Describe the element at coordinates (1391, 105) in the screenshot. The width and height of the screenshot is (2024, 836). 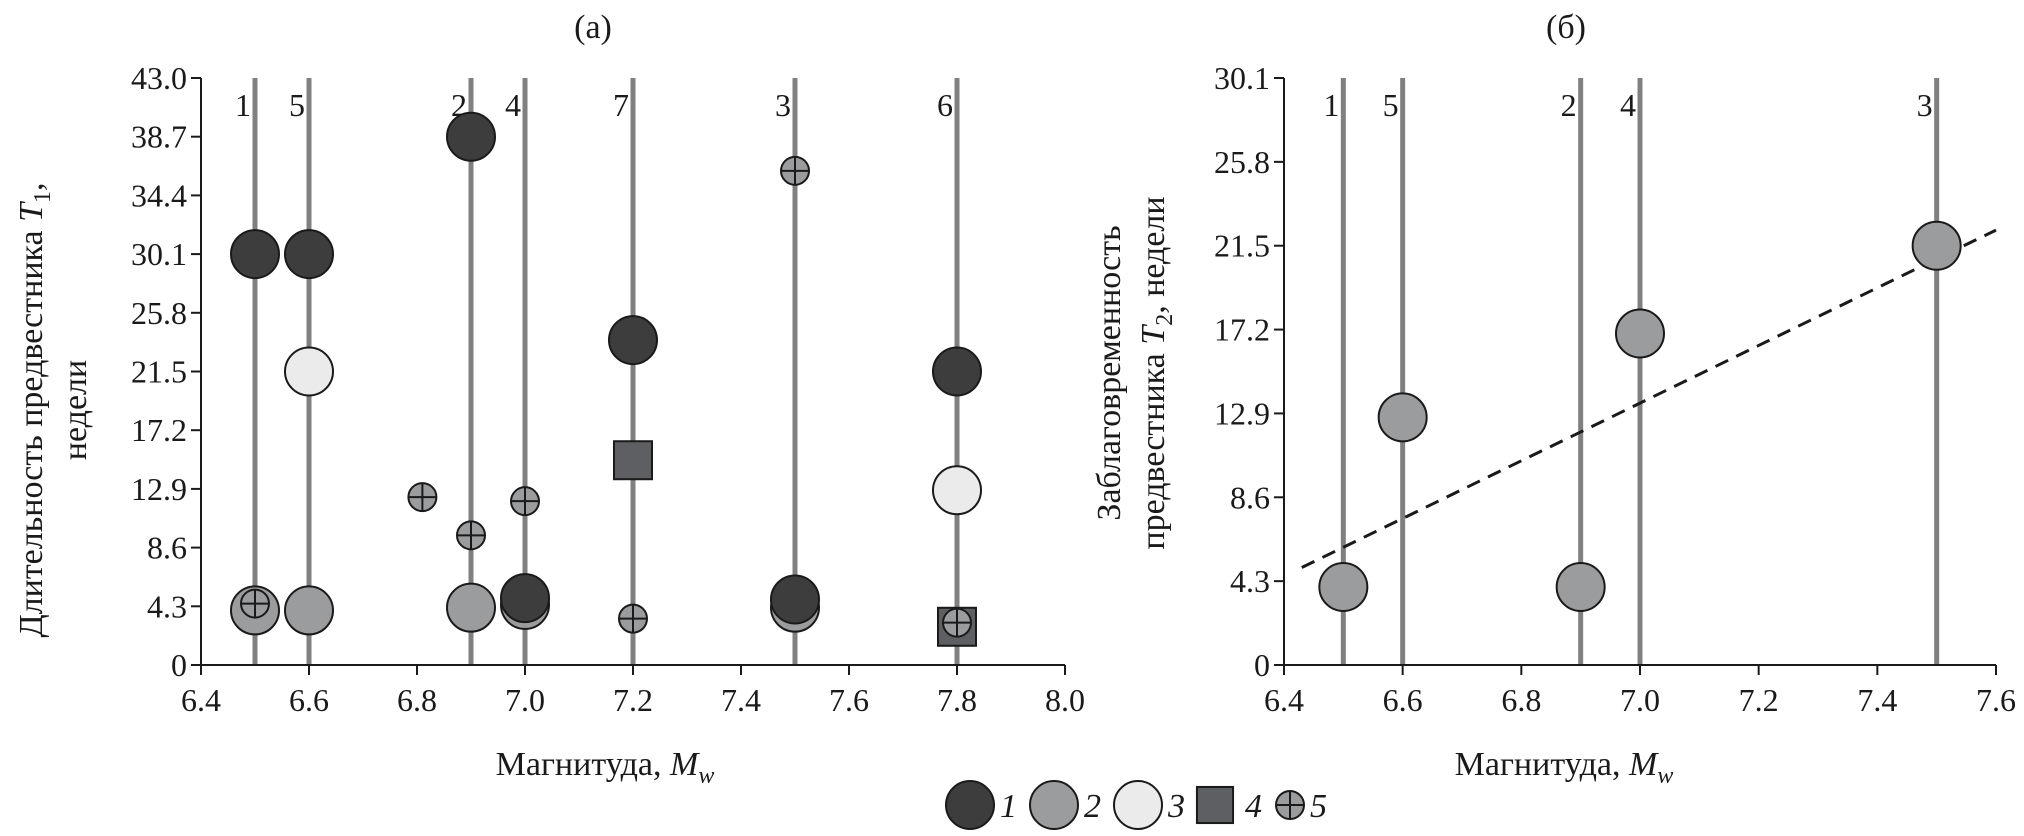
I see `panel-b-event-label: 5` at that location.